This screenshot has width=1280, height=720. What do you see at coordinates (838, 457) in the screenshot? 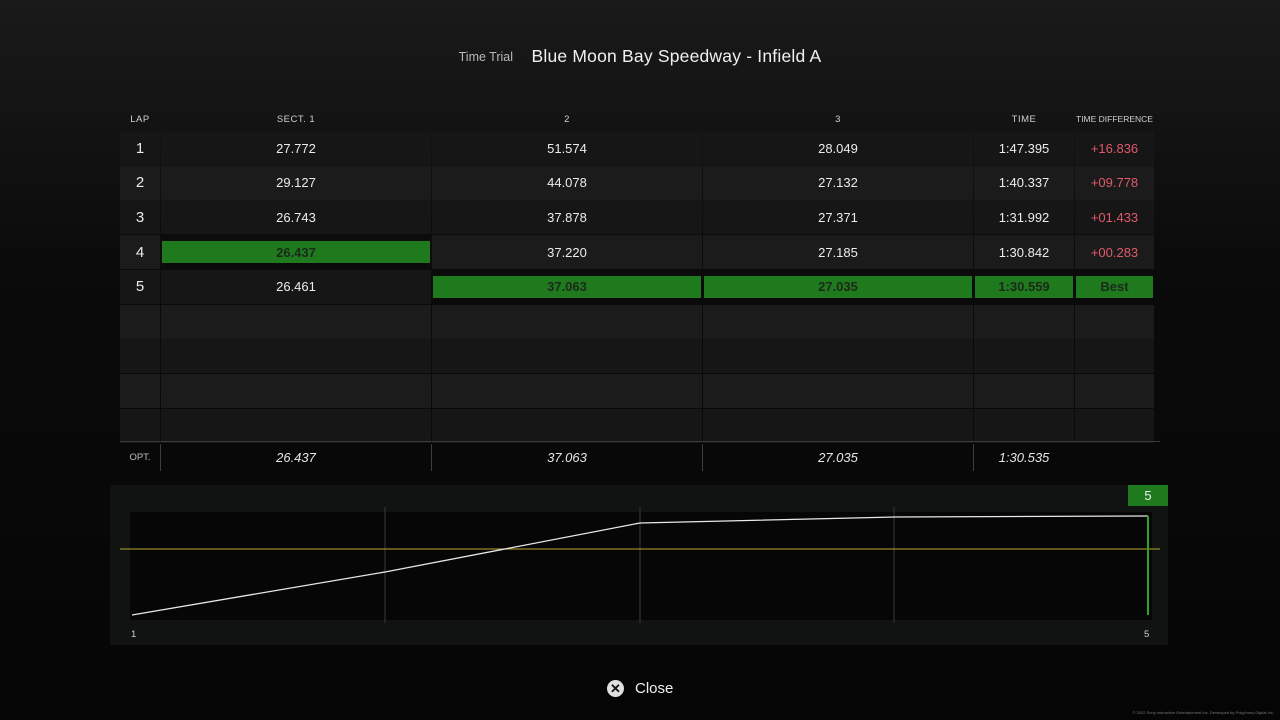
I see `optimal-sector-3: 27.035` at bounding box center [838, 457].